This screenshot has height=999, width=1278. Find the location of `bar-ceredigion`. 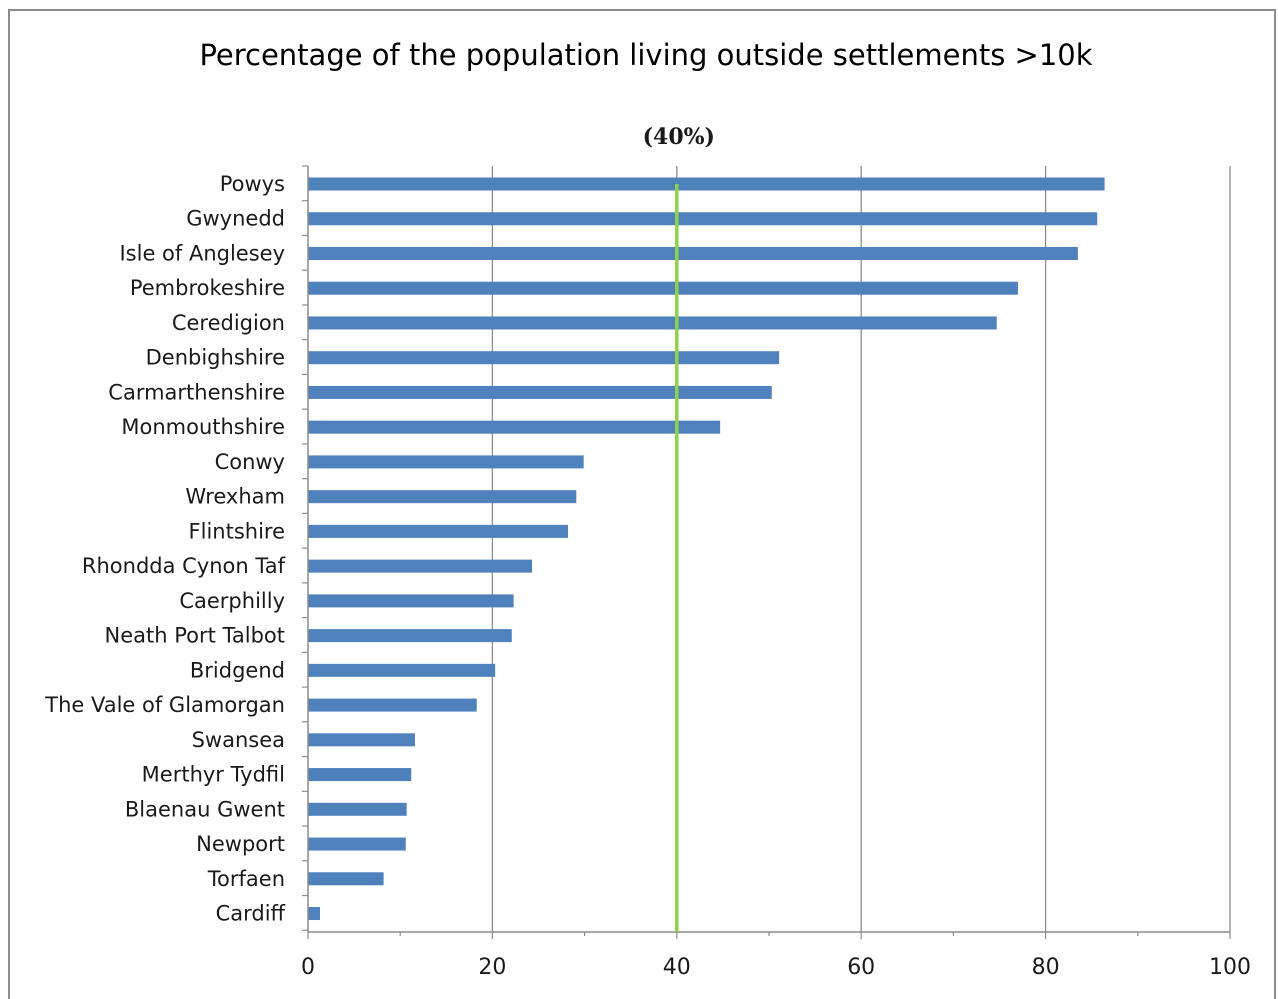

bar-ceredigion is located at coordinates (652, 323).